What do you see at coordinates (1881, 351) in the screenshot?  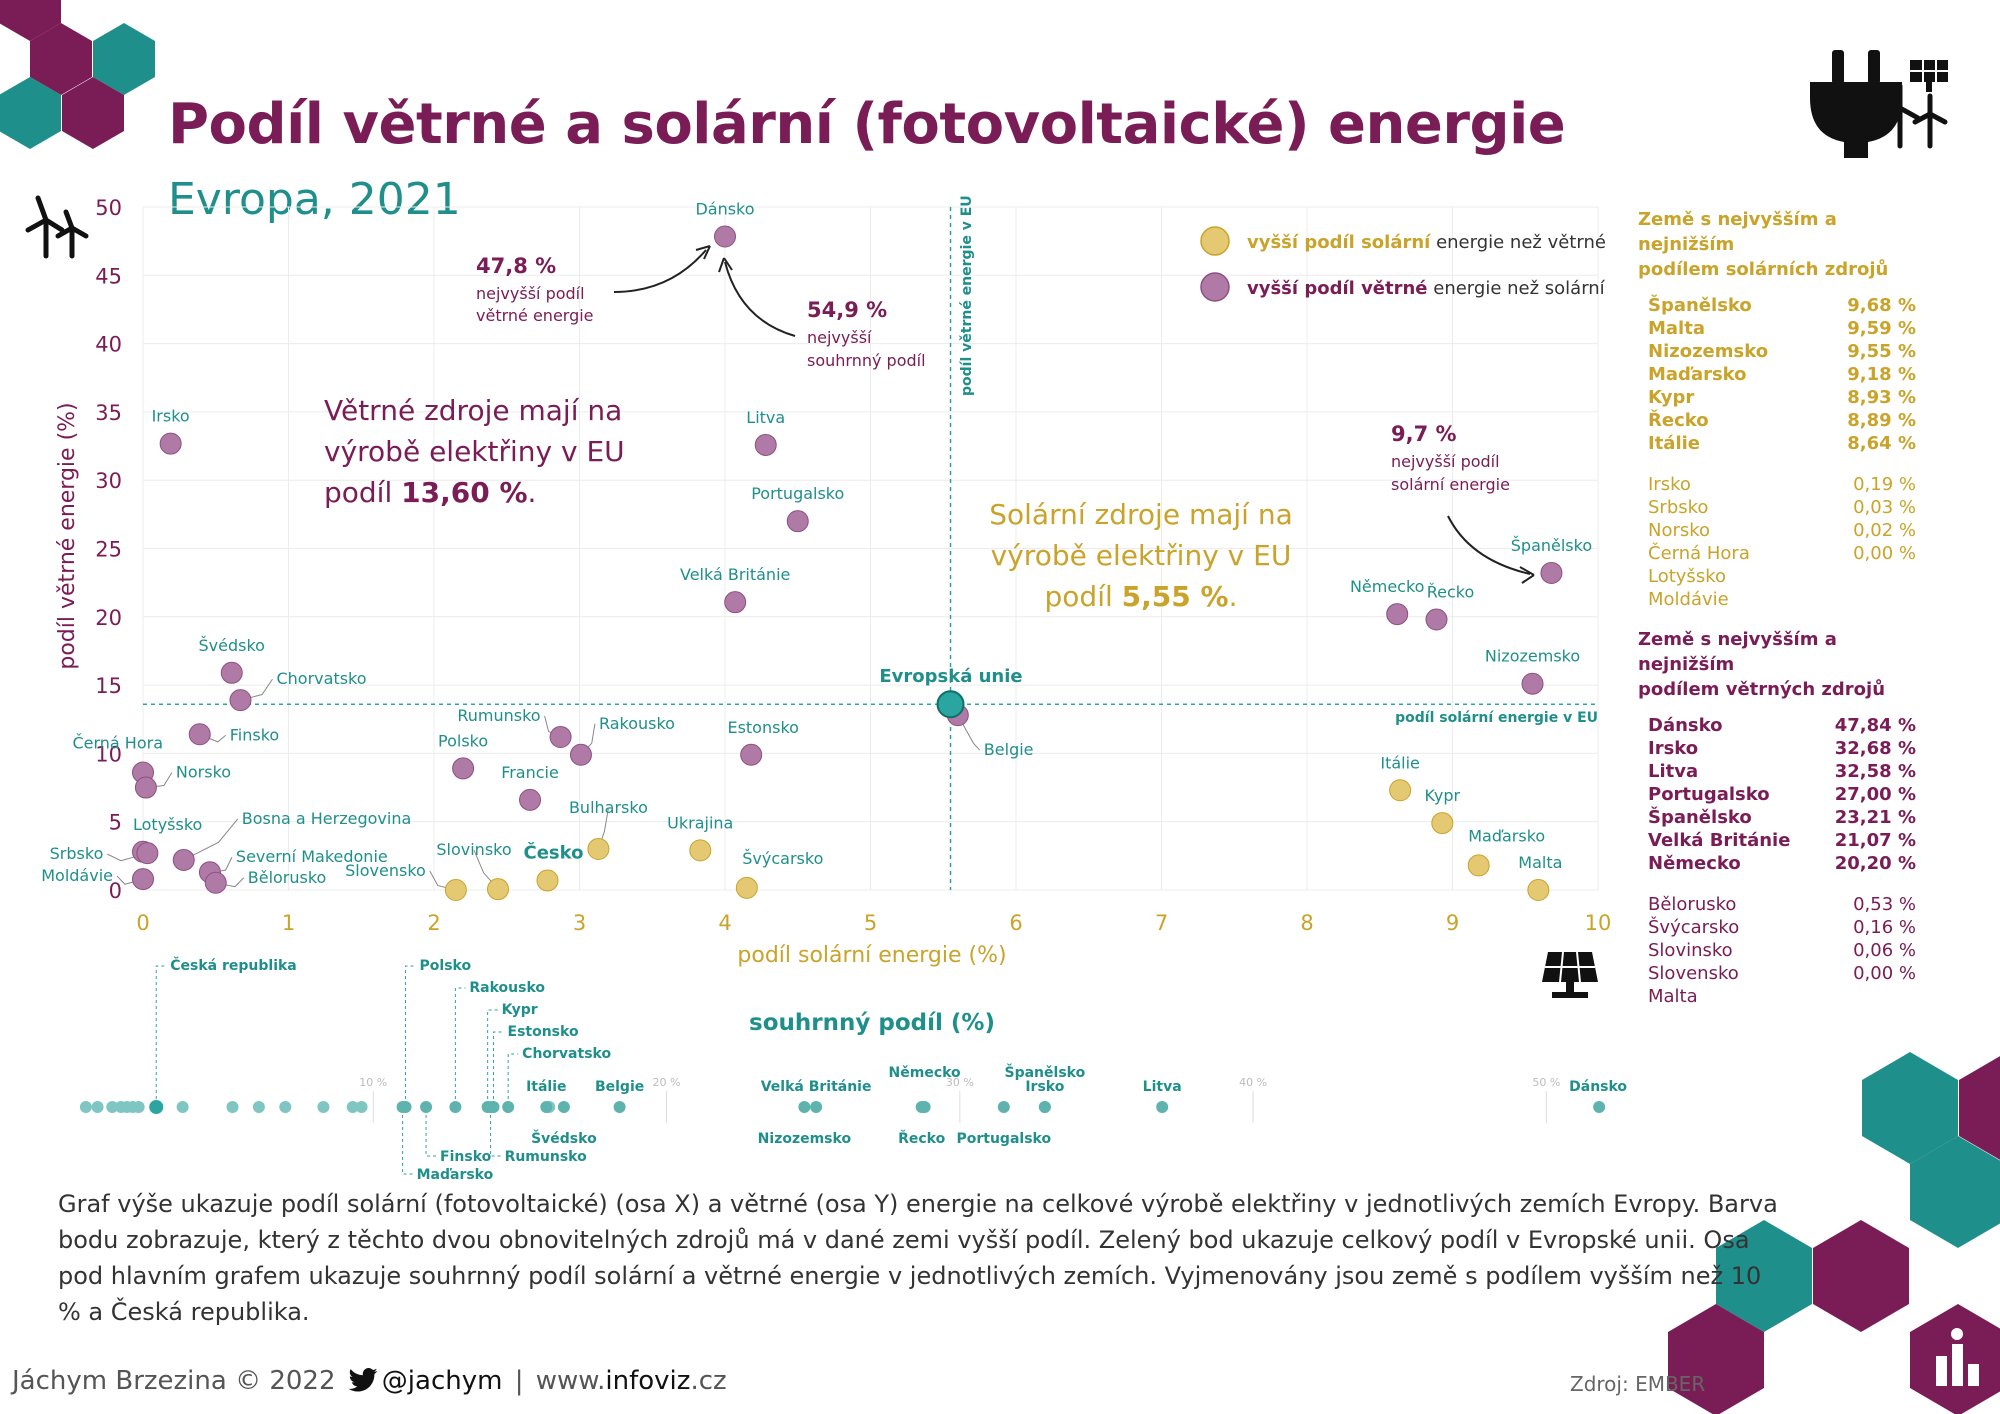 I see `share-value: 9,55 %` at bounding box center [1881, 351].